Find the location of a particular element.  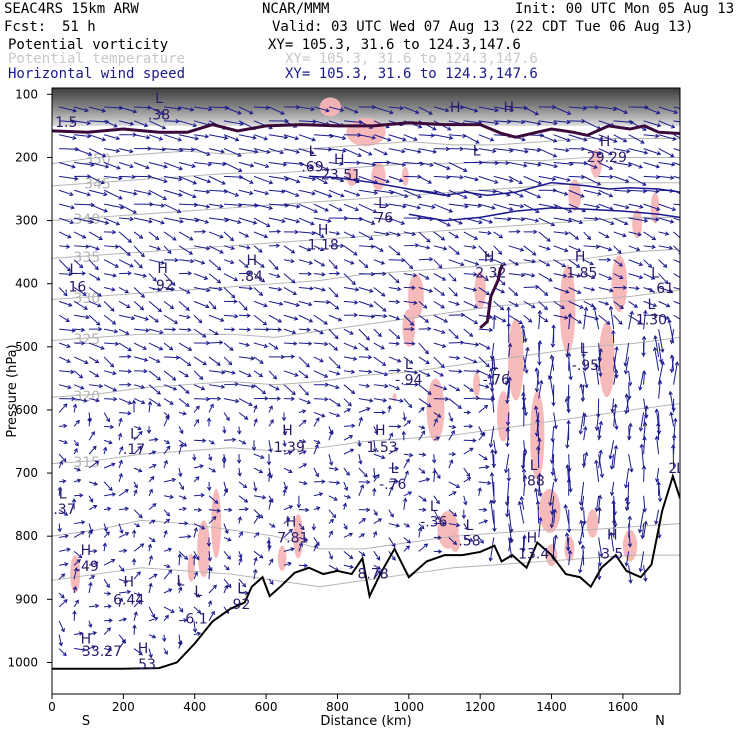

pv-extremum-label: H is located at coordinates (143, 649).